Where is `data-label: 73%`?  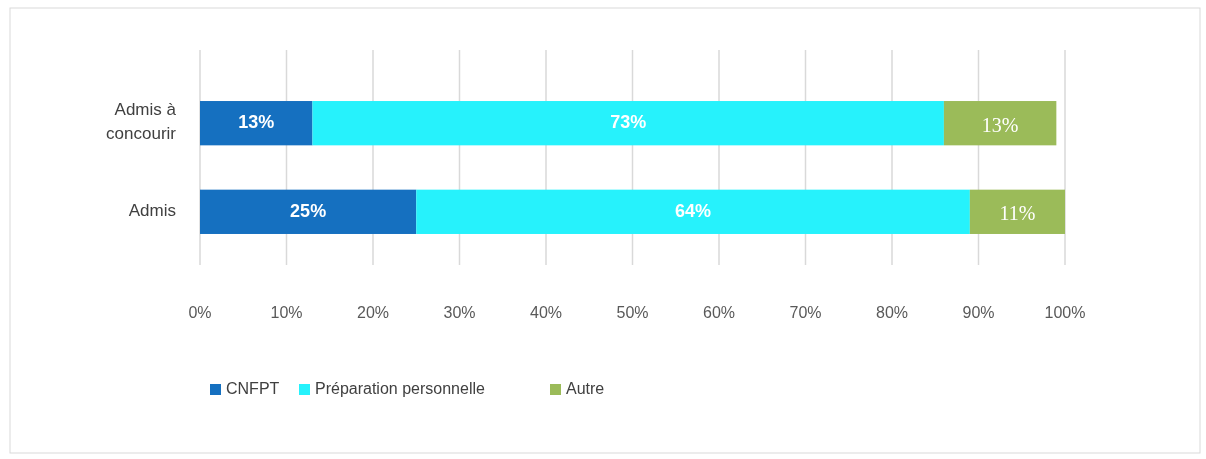 data-label: 73% is located at coordinates (628, 121).